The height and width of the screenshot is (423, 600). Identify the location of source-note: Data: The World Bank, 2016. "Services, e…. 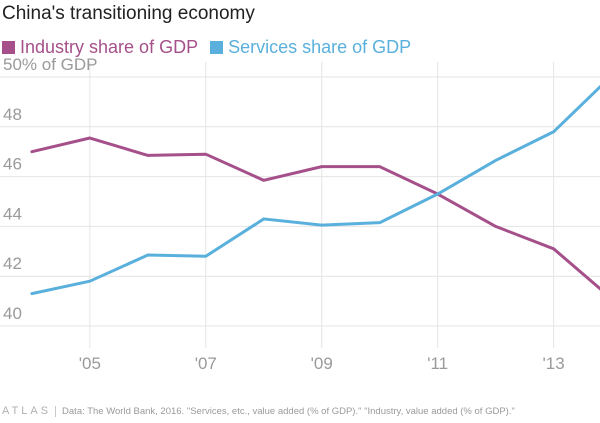
(288, 411).